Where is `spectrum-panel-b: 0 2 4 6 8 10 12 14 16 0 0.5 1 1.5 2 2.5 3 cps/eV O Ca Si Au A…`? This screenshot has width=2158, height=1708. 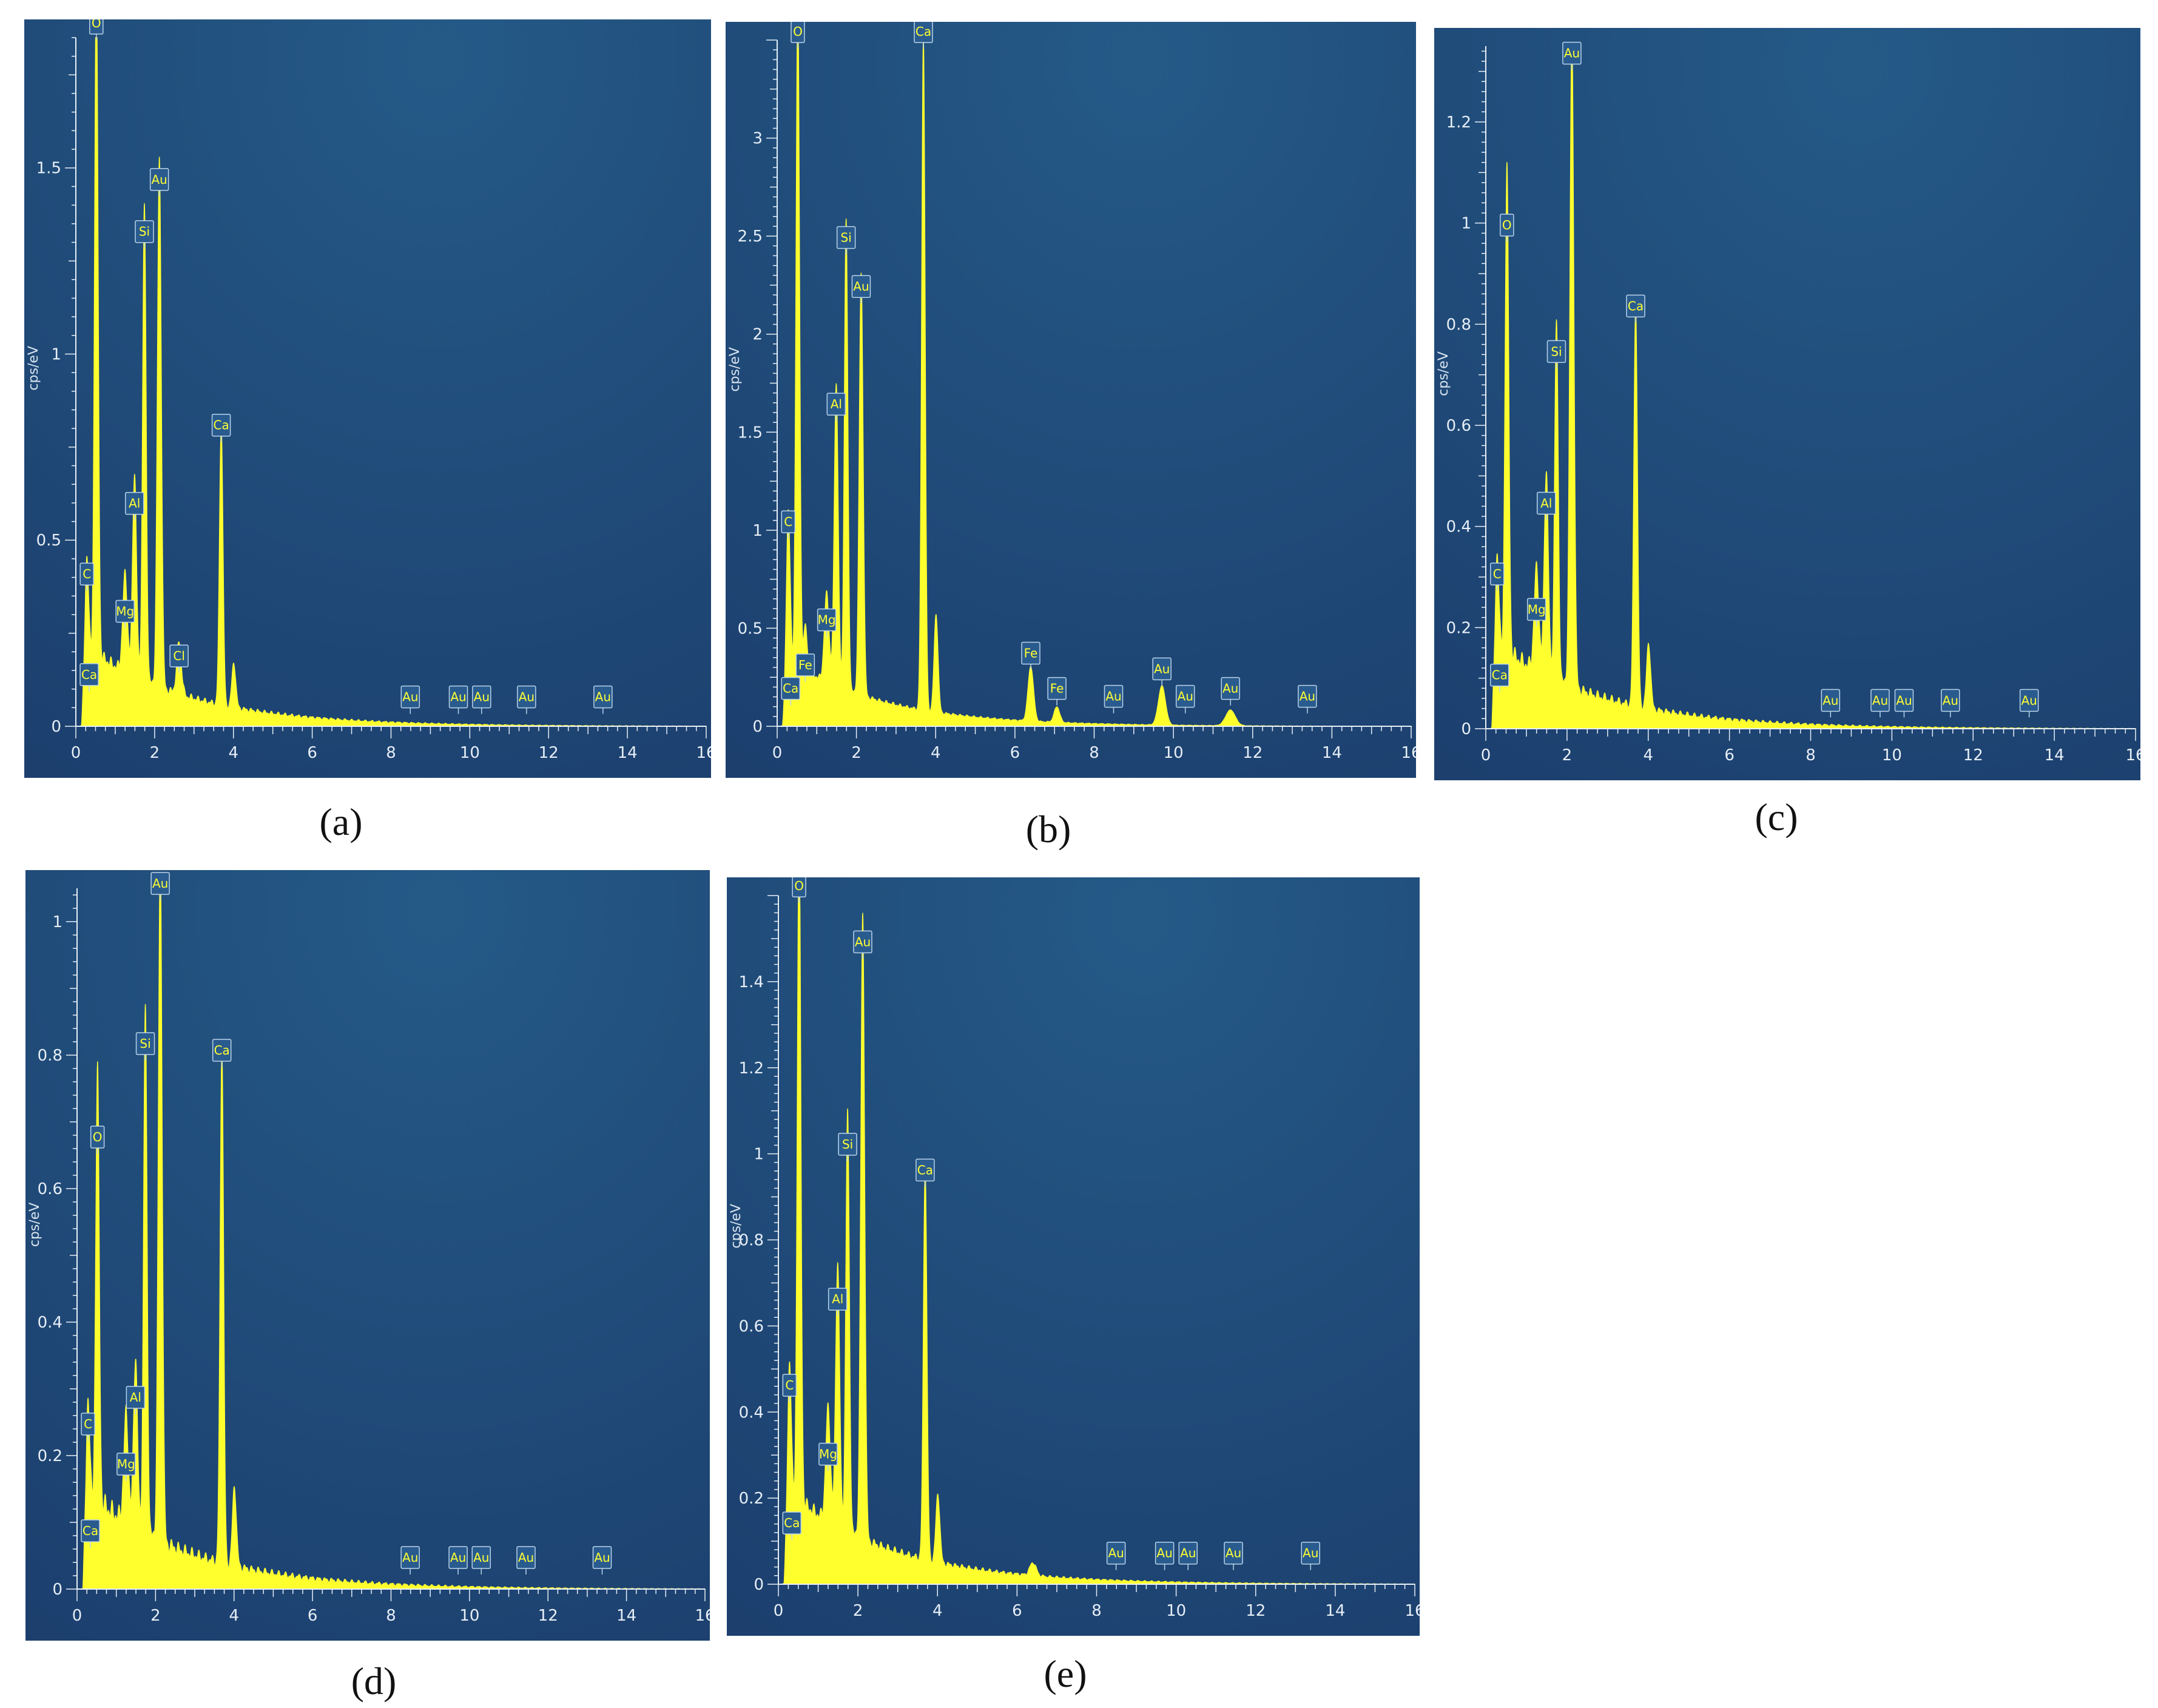
spectrum-panel-b: 0 2 4 6 8 10 12 14 16 0 0.5 1 1.5 2 2.5 3 cps/eV O Ca Si Au A… is located at coordinates (1071, 400).